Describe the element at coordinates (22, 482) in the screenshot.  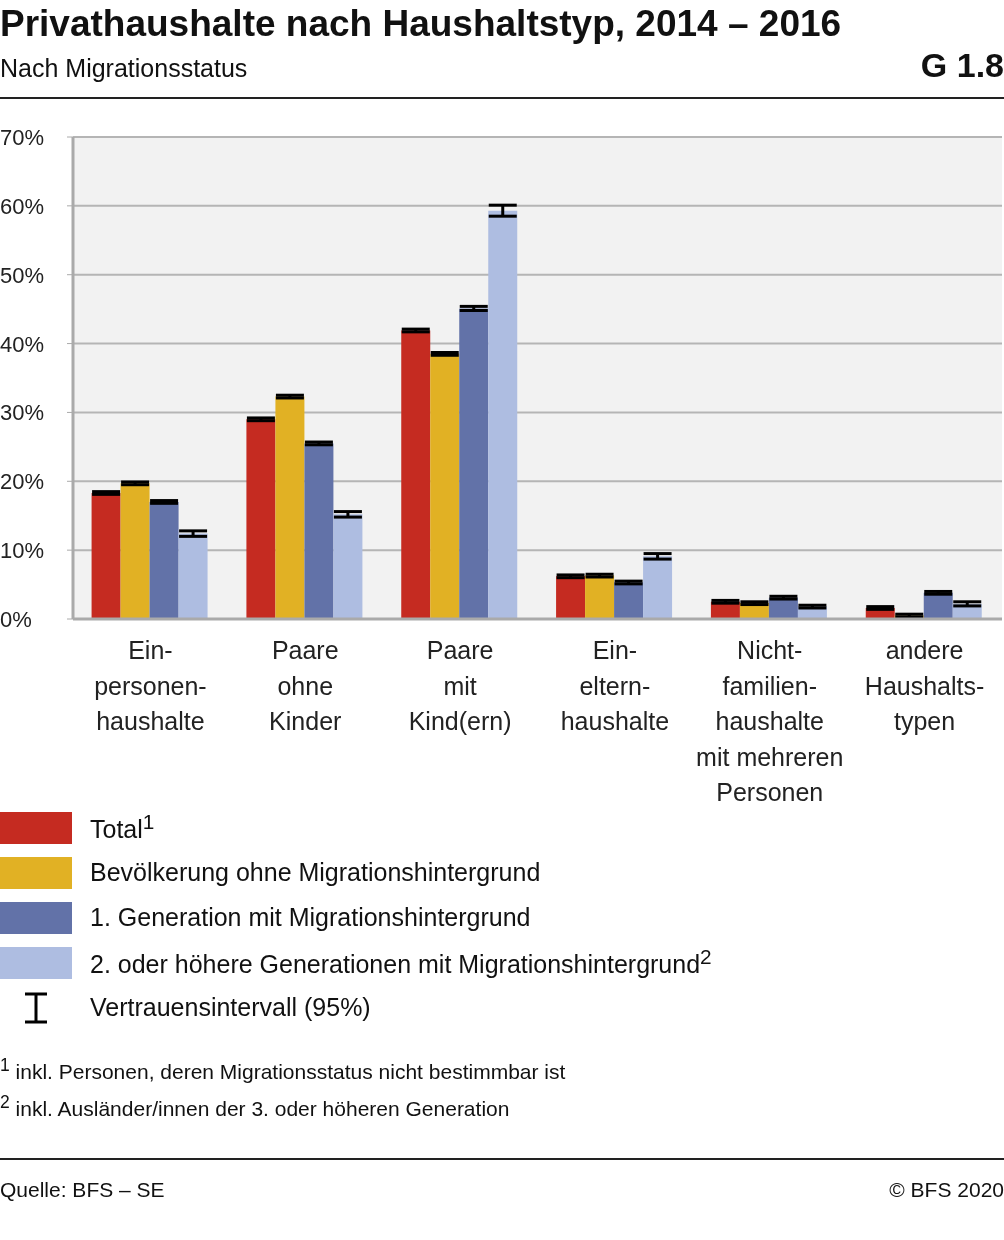
I see `y-tick-label: 20%` at that location.